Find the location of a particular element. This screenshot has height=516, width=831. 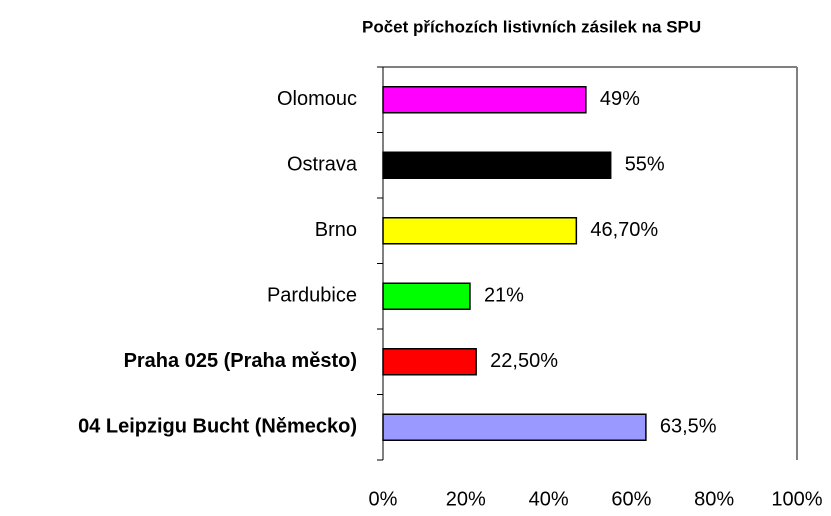

x-tick-label: 40% is located at coordinates (549, 499).